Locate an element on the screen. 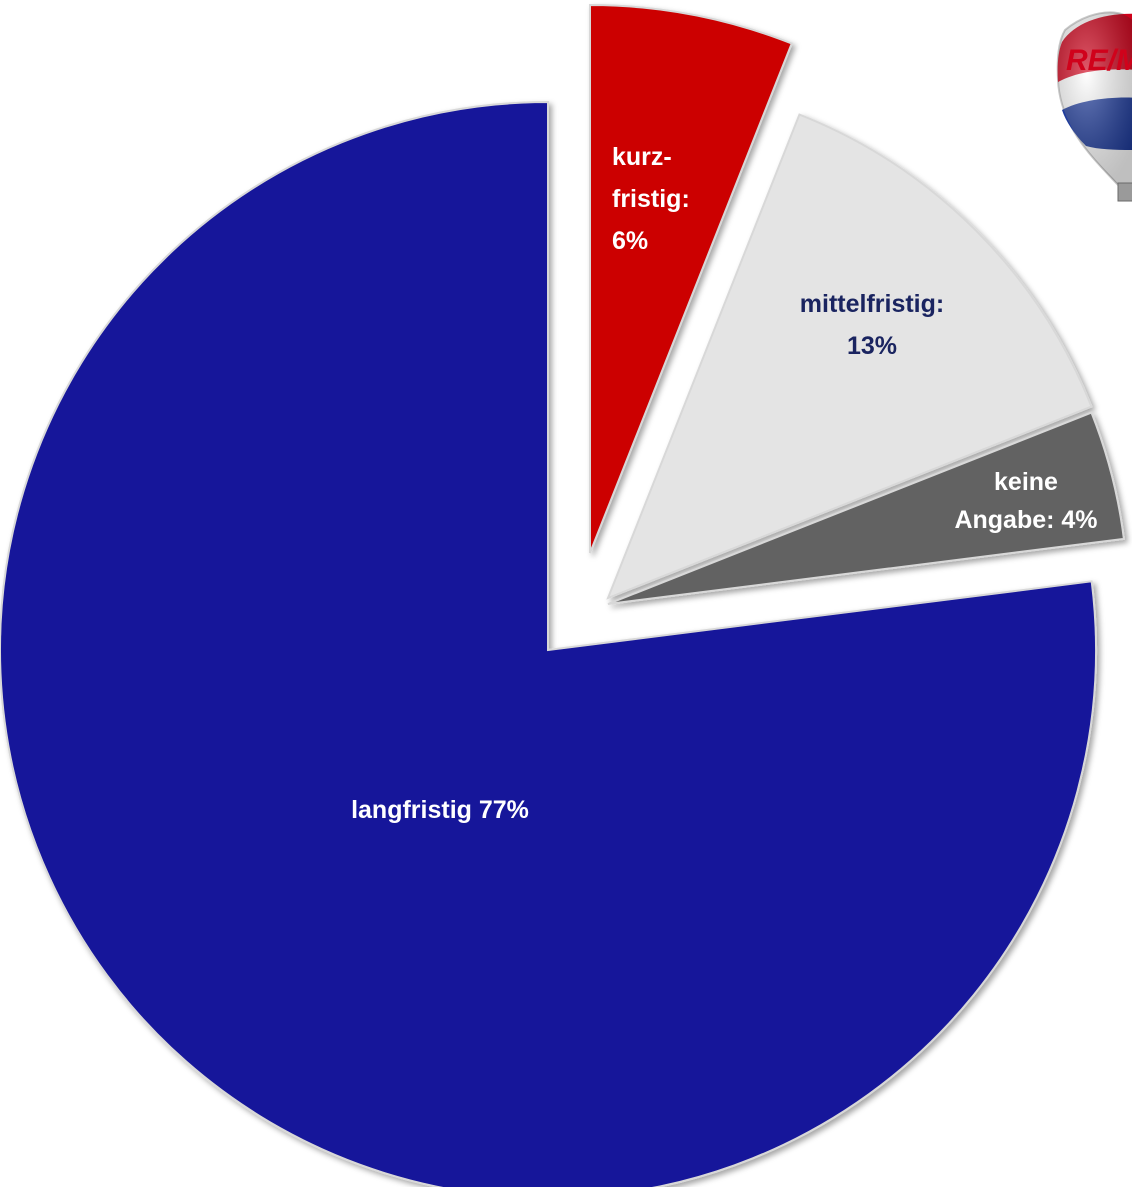 Image resolution: width=1132 pixels, height=1187 pixels. pie-label-kurzfristig: kurz-fristig: 6% is located at coordinates (651, 199).